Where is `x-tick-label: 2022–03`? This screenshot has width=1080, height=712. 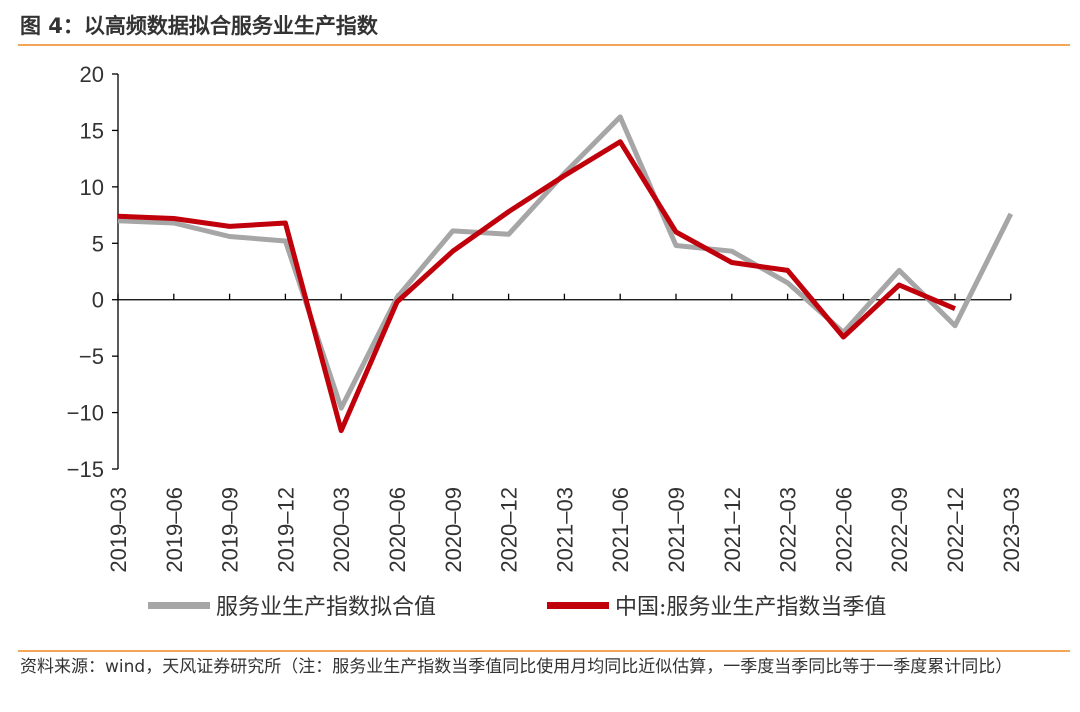
x-tick-label: 2022–03 is located at coordinates (788, 530).